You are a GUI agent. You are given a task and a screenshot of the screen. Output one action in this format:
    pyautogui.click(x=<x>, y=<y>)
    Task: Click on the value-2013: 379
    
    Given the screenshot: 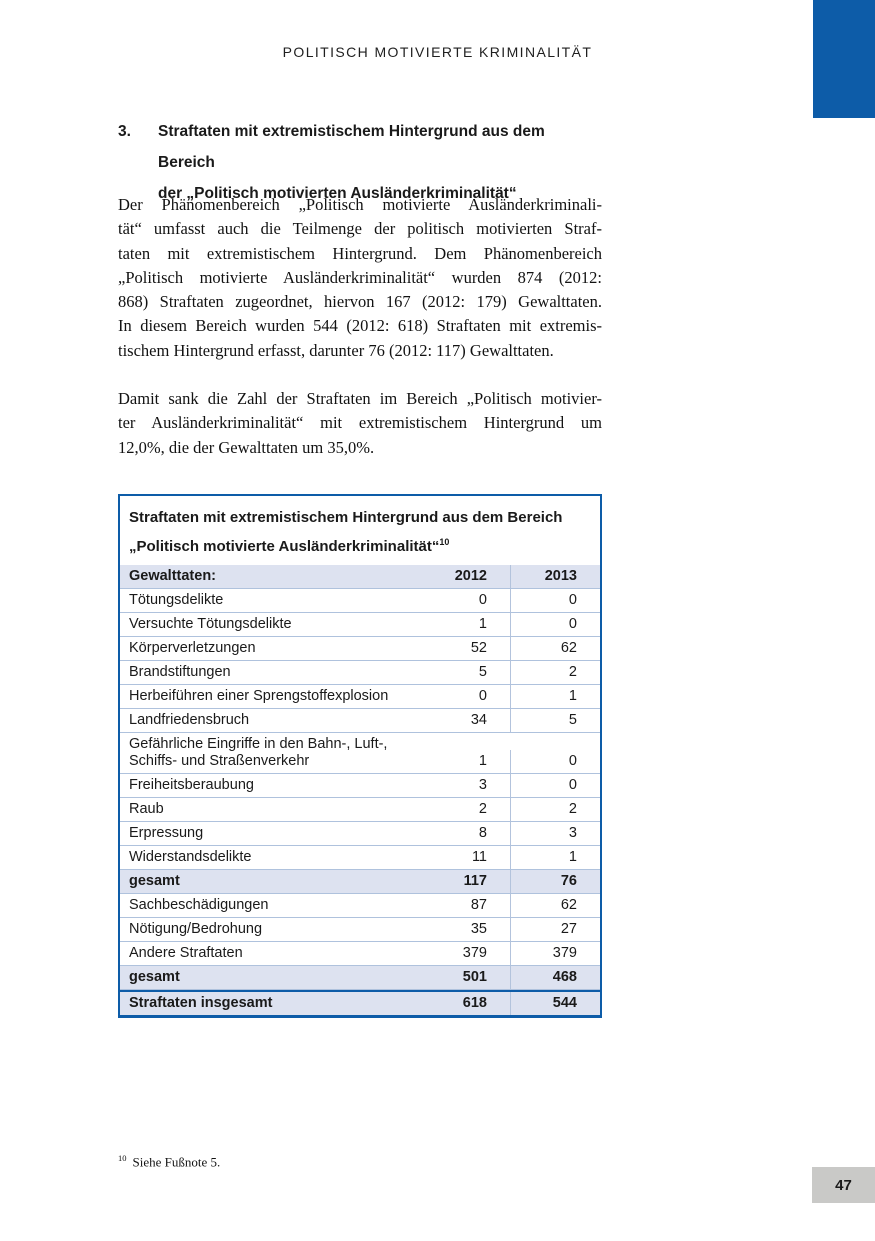 What is the action you would take?
    pyautogui.click(x=555, y=953)
    